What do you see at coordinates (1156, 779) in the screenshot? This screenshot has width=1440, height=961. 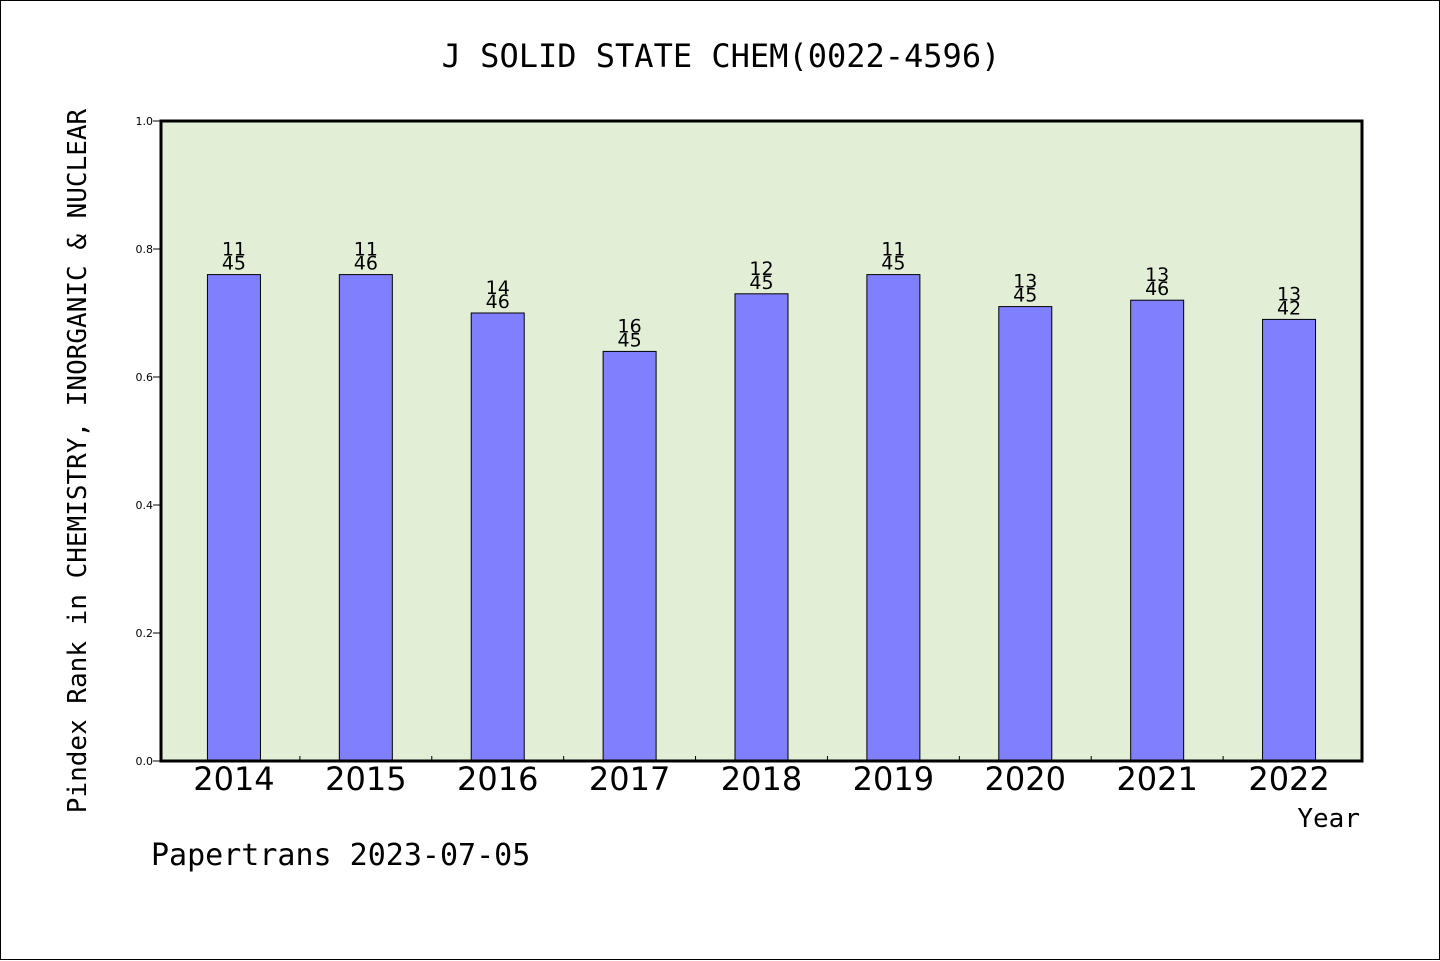 I see `x-tick-label: 2021` at bounding box center [1156, 779].